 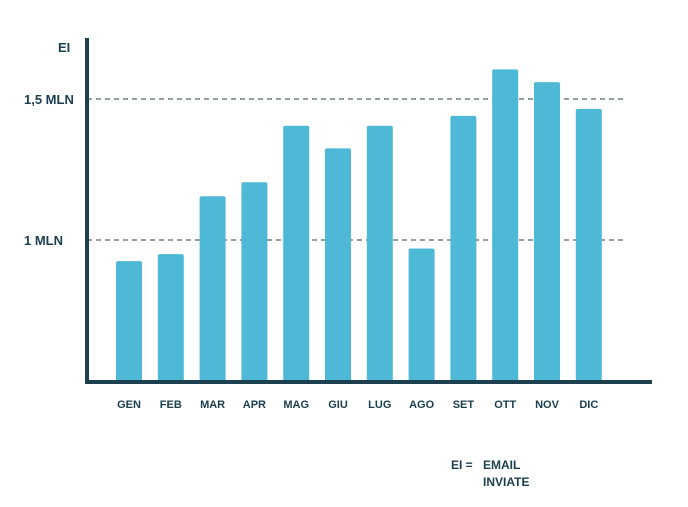 What do you see at coordinates (379, 405) in the screenshot?
I see `x-tick-label: LUG` at bounding box center [379, 405].